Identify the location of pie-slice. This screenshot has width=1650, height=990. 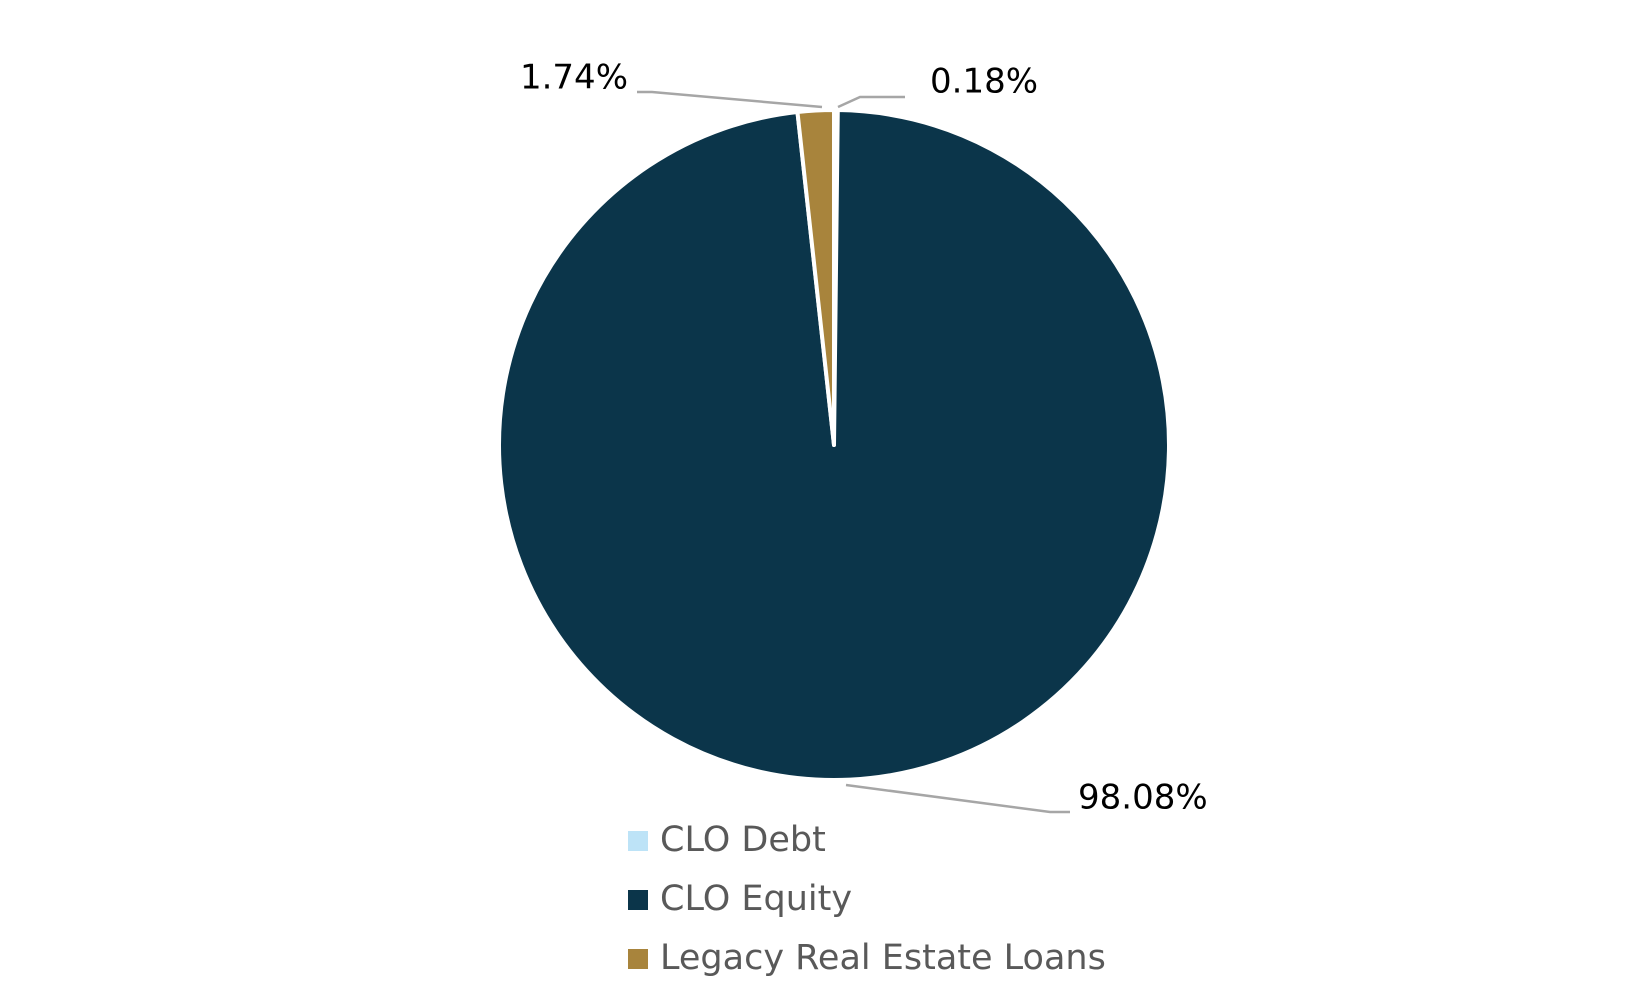
(815, 277).